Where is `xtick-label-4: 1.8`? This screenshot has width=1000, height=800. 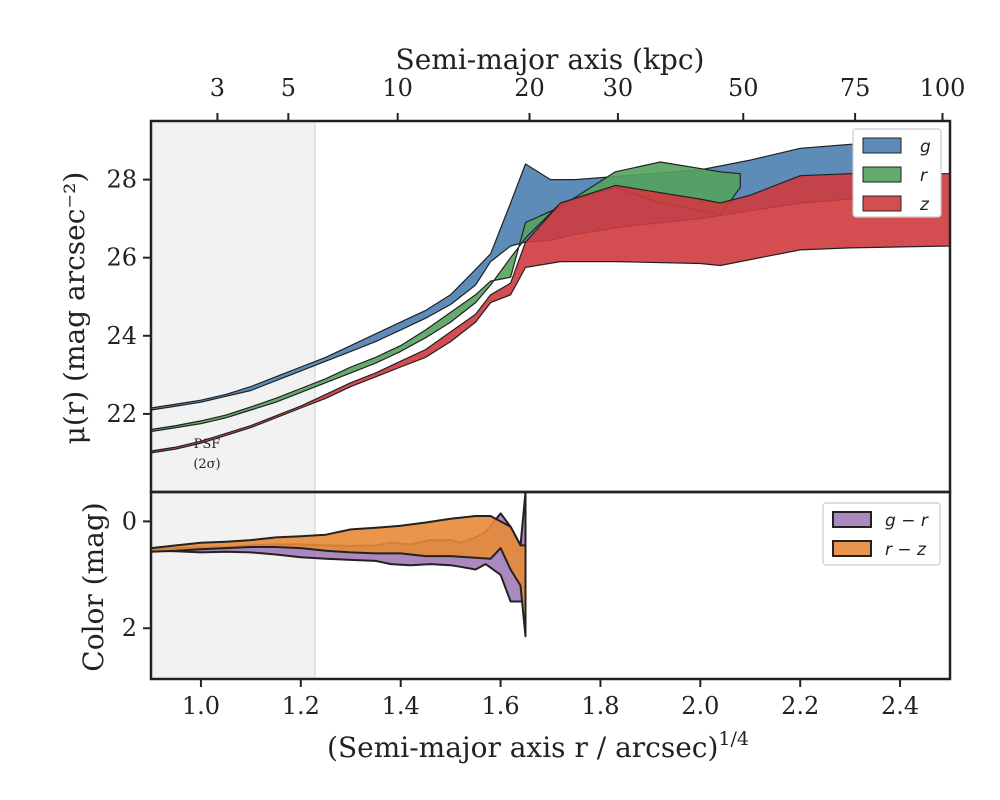
xtick-label-4: 1.8 is located at coordinates (600, 706).